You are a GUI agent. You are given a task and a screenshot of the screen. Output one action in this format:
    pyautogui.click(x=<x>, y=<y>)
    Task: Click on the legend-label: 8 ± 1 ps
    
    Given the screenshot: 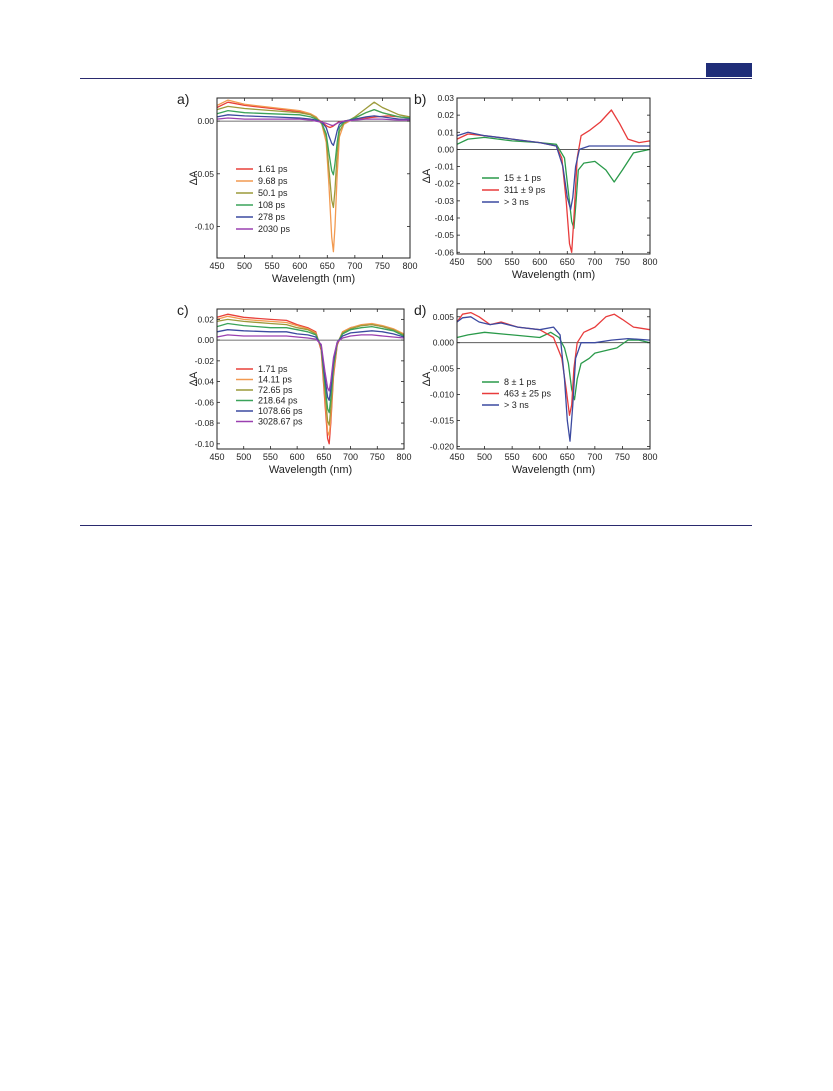 What is the action you would take?
    pyautogui.click(x=520, y=382)
    